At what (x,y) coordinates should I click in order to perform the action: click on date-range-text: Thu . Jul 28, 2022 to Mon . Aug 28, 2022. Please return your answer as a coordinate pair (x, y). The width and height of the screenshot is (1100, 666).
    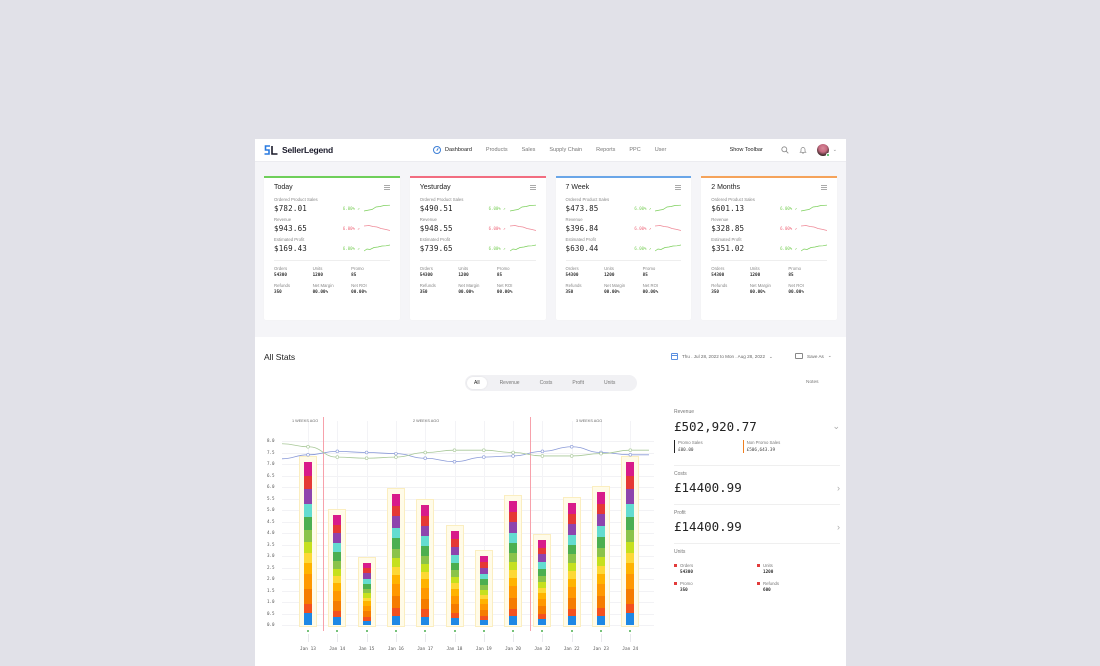
    Looking at the image, I should click on (724, 356).